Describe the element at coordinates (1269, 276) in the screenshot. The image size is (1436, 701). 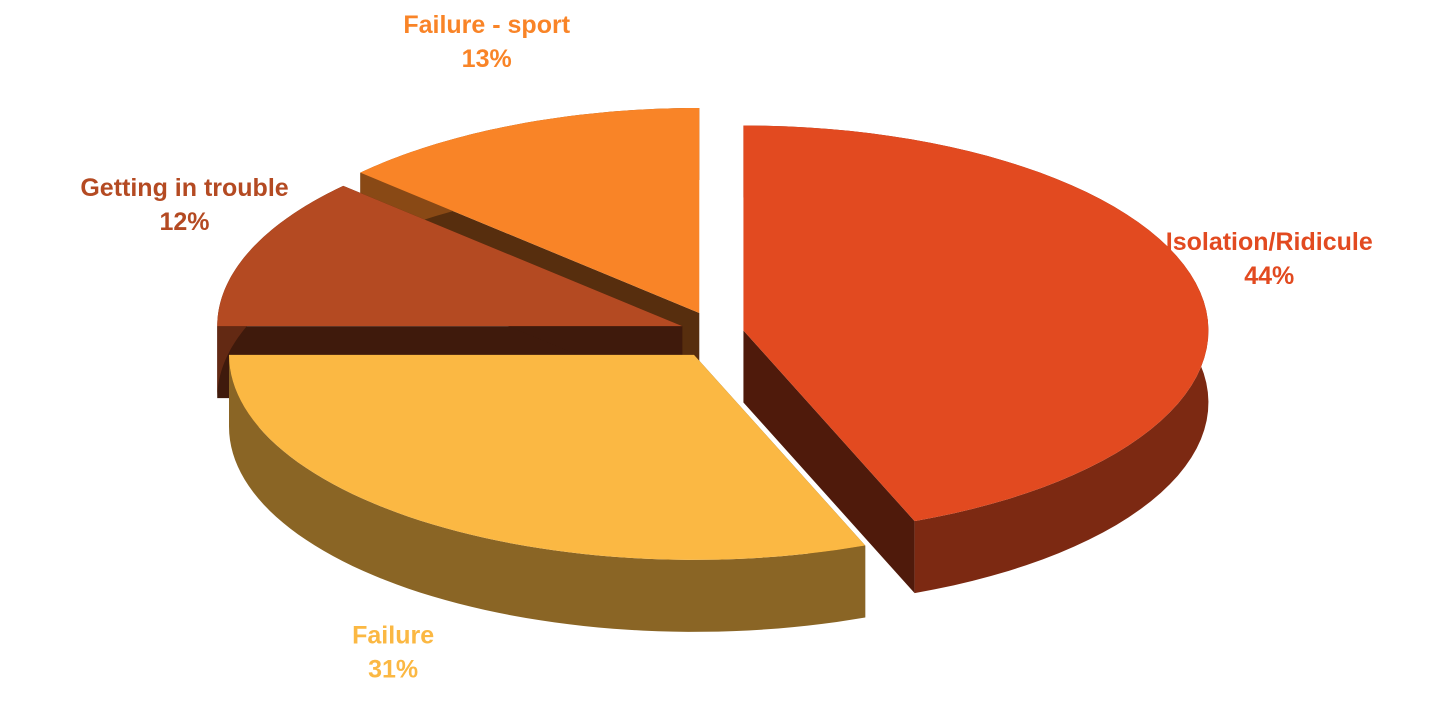
I see `data-label-value: 44%` at that location.